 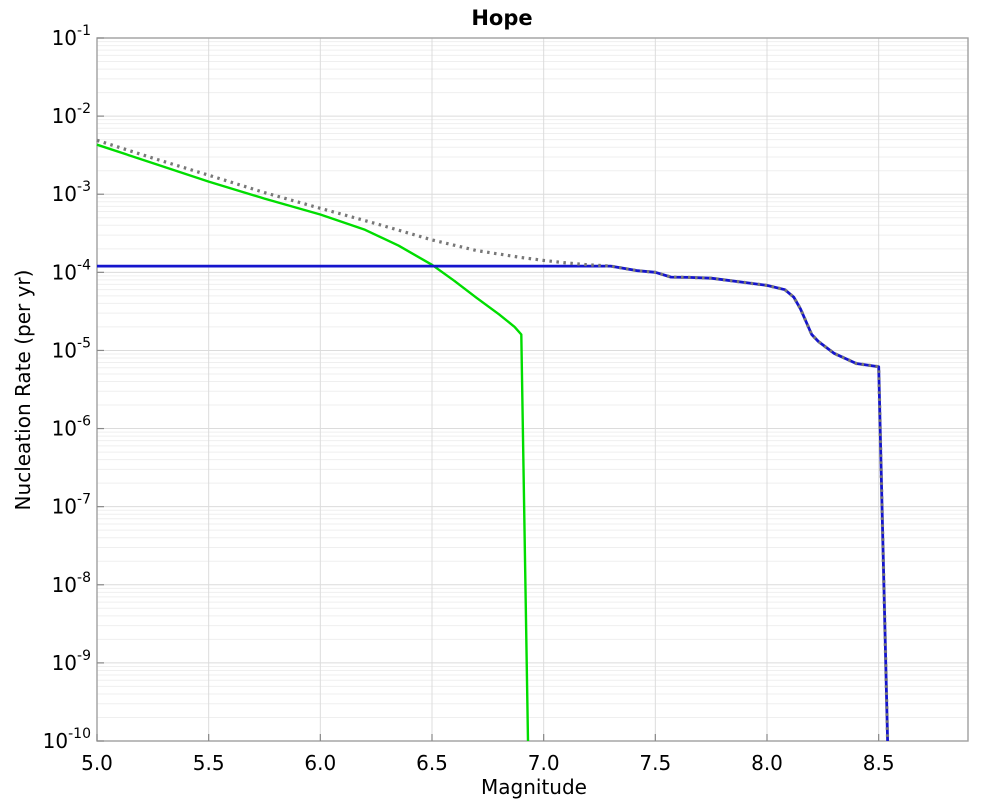 What do you see at coordinates (544, 763) in the screenshot?
I see `x-tick-label: 7.0` at bounding box center [544, 763].